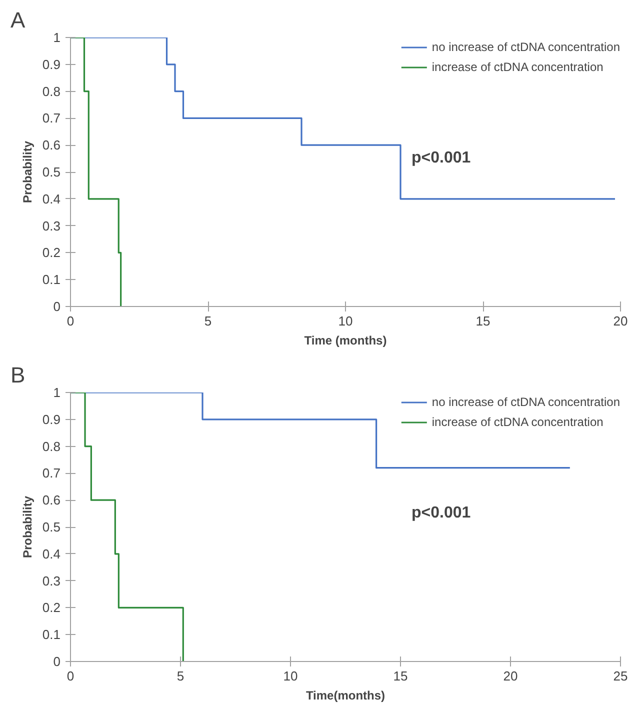 The height and width of the screenshot is (710, 632). What do you see at coordinates (346, 695) in the screenshot?
I see `x-axis-title: Time(months)` at bounding box center [346, 695].